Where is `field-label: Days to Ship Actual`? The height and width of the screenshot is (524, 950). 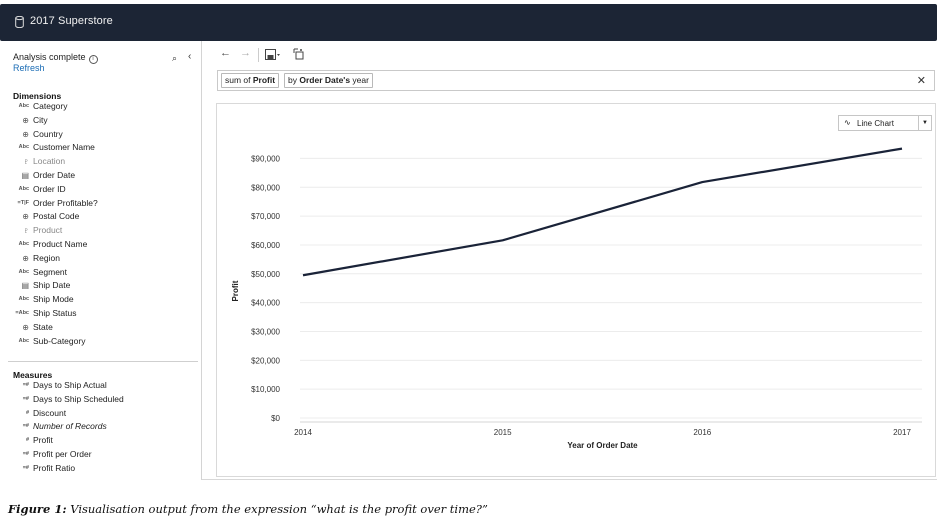 field-label: Days to Ship Actual is located at coordinates (70, 385).